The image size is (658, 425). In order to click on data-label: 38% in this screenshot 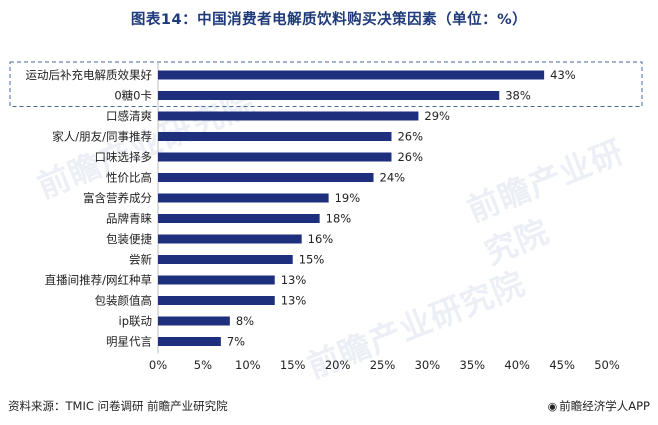, I will do `click(518, 96)`.